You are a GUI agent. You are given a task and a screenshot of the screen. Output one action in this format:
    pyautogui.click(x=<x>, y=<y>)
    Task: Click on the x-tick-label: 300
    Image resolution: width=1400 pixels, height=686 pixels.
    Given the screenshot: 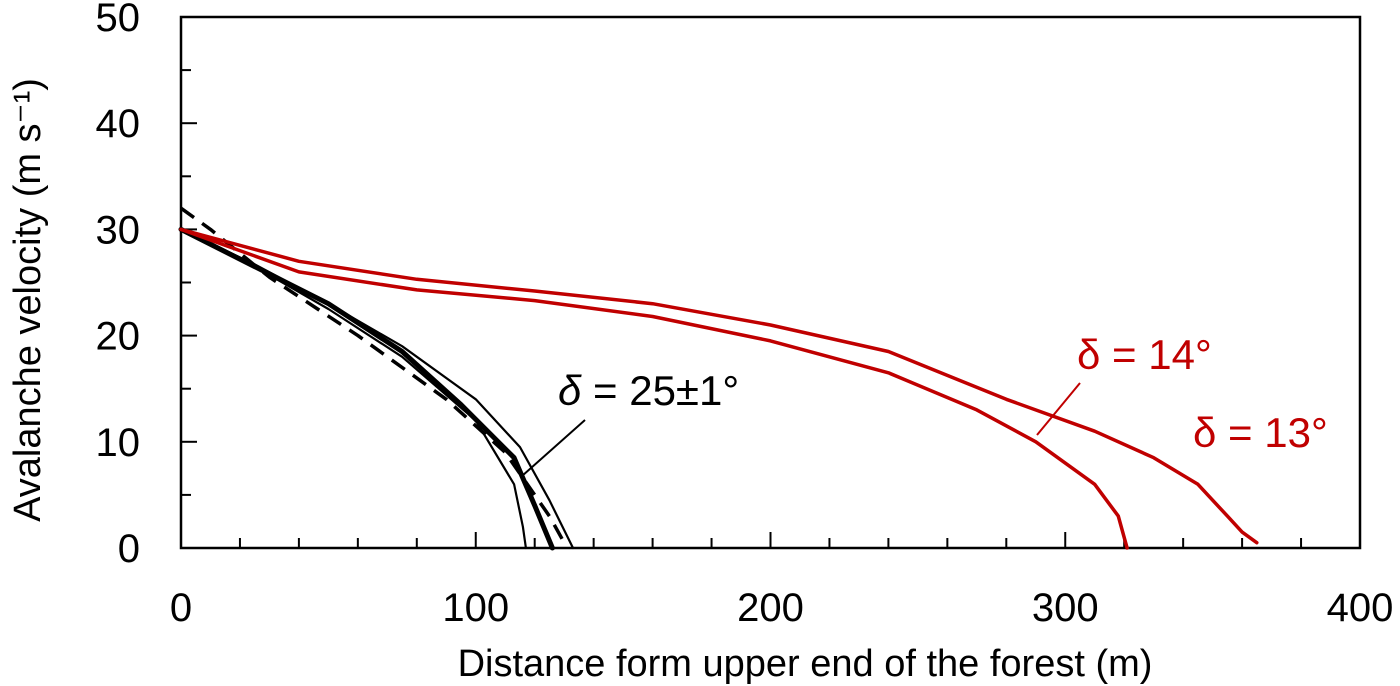 What is the action you would take?
    pyautogui.click(x=1065, y=608)
    